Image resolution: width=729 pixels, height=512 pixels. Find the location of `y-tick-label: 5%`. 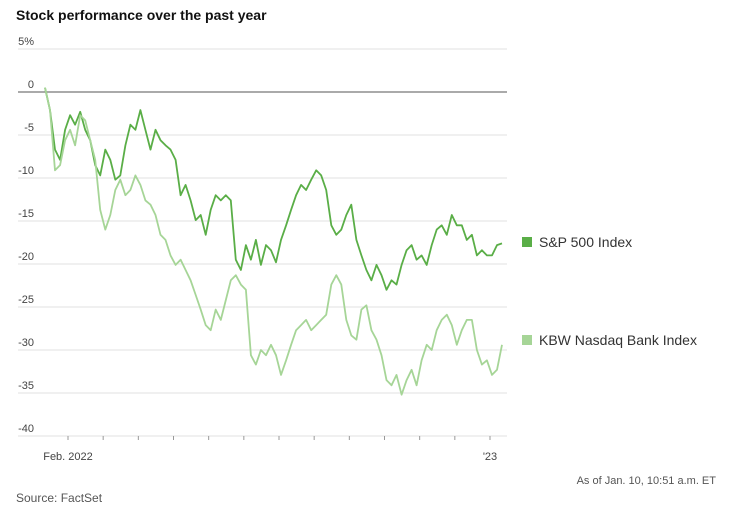

y-tick-label: 5% is located at coordinates (26, 42).